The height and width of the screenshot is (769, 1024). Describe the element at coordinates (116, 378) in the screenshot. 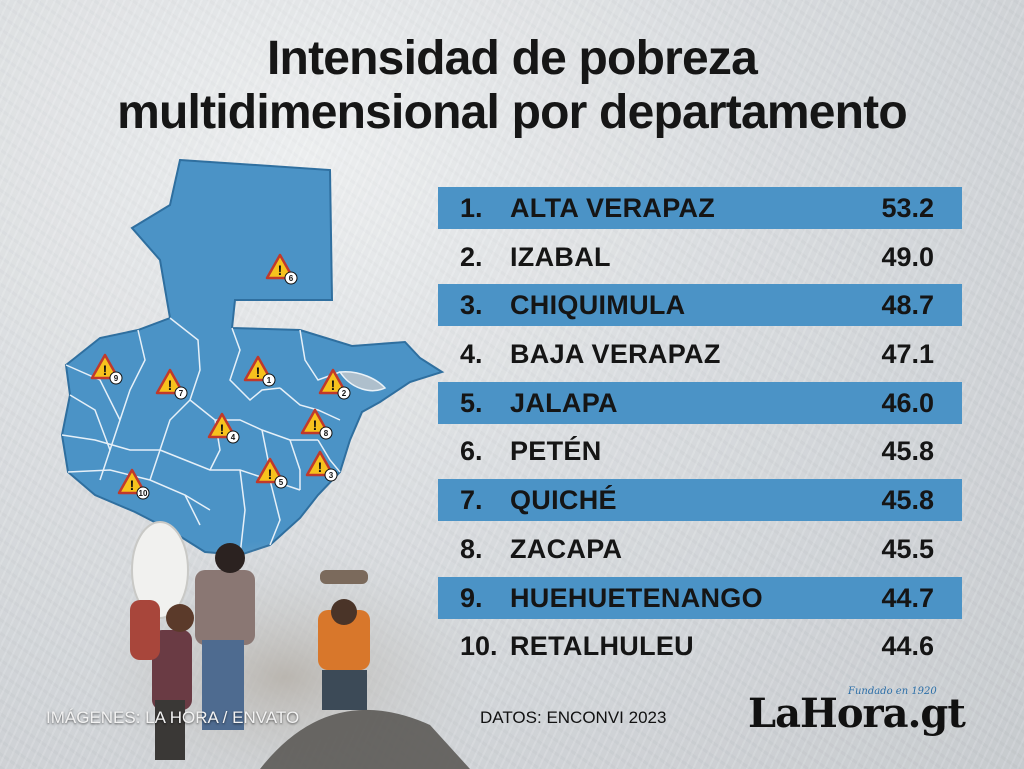

I see `marker-rank-label: 9` at that location.